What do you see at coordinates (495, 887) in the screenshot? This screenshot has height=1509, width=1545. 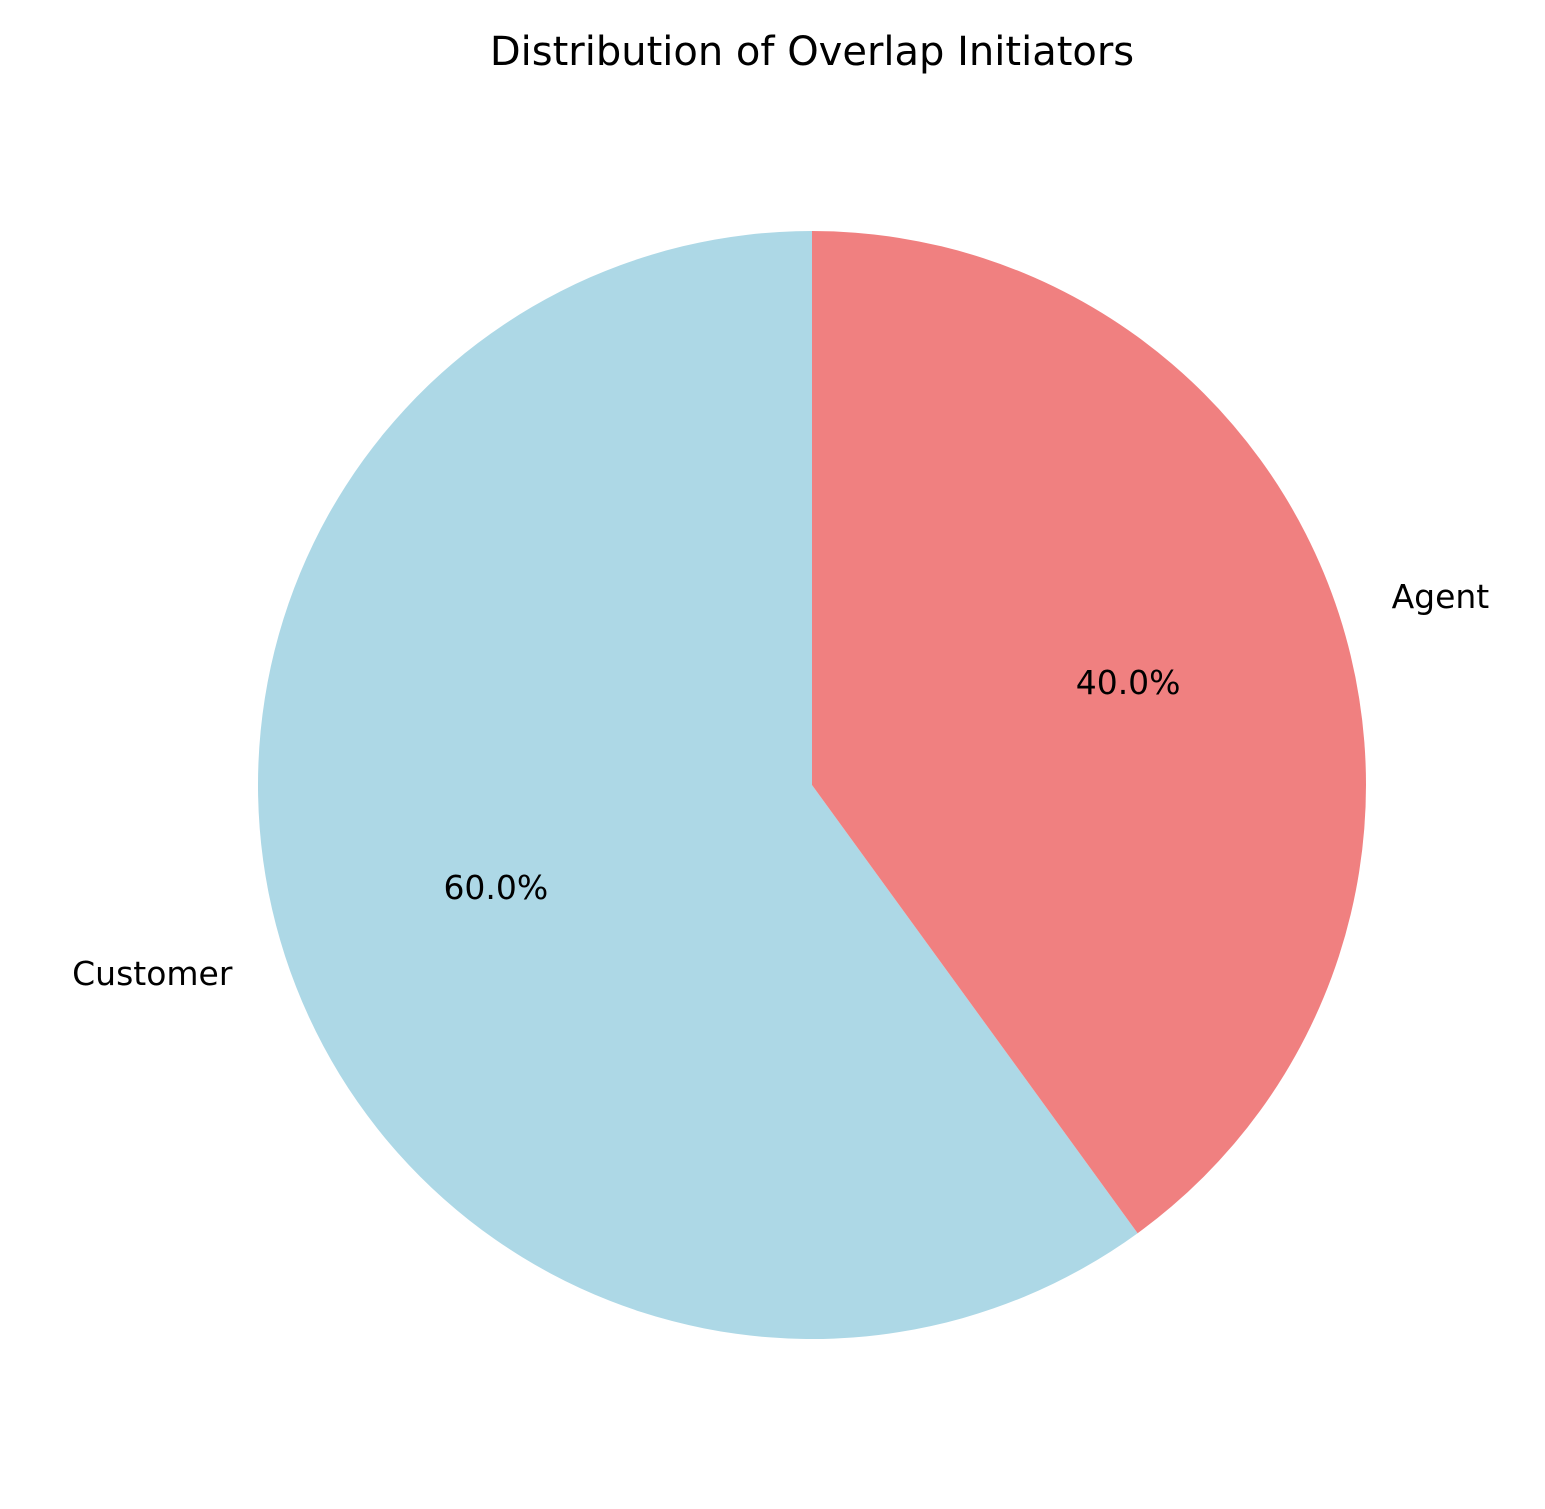 I see `percent-label-customer: 60.0%` at bounding box center [495, 887].